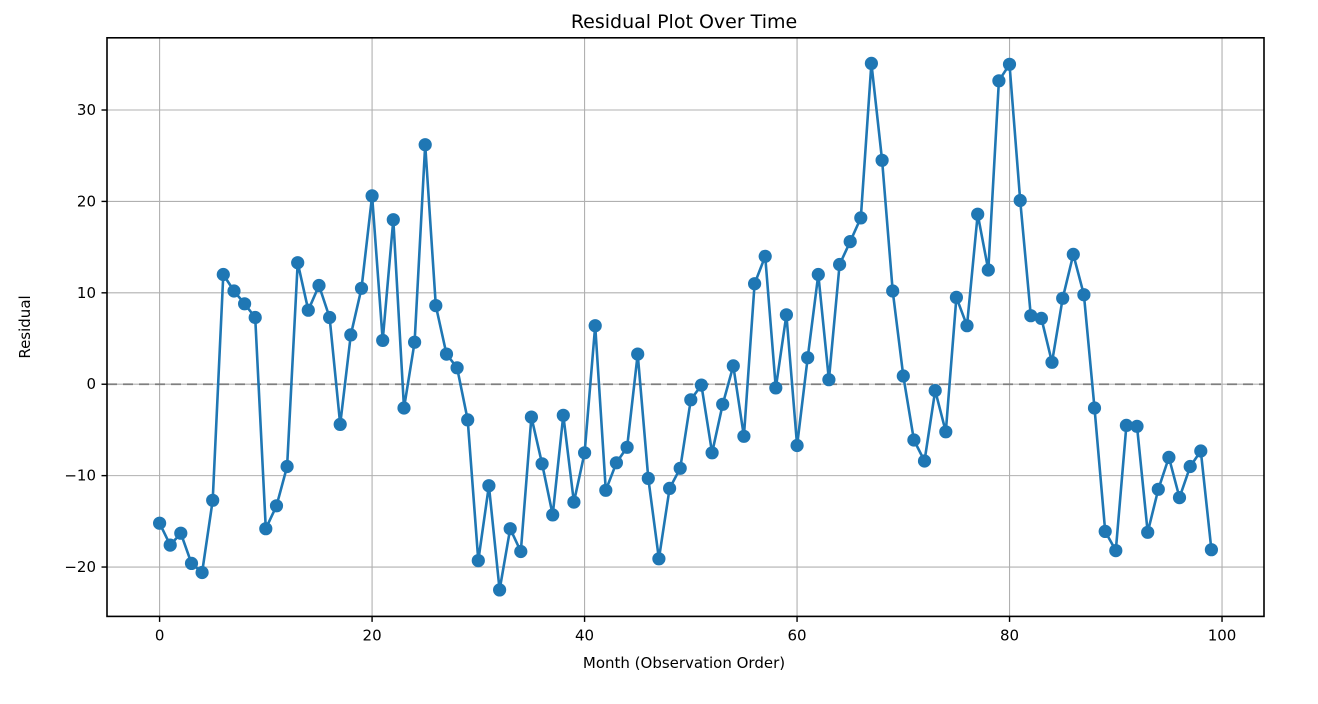 This screenshot has height=704, width=1318. I want to click on y-tick-label: 30, so click(86, 110).